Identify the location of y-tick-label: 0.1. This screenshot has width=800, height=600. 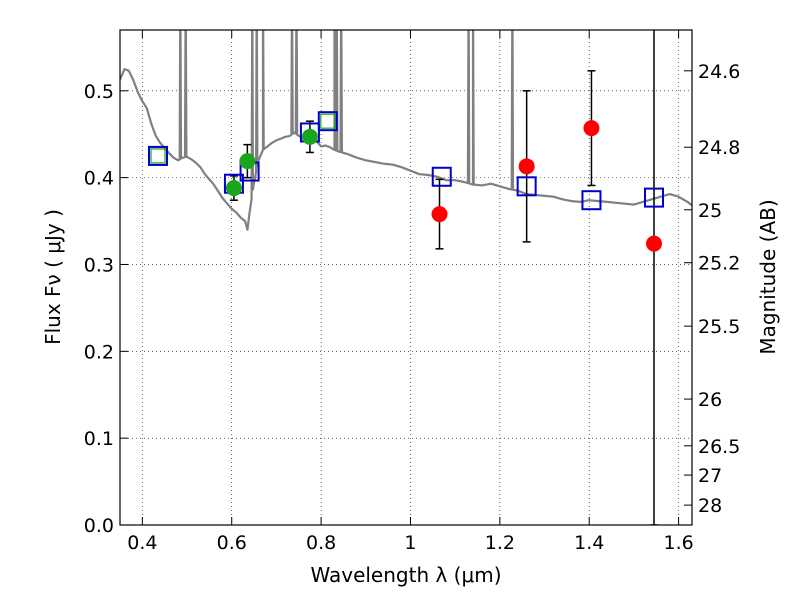
(99, 439).